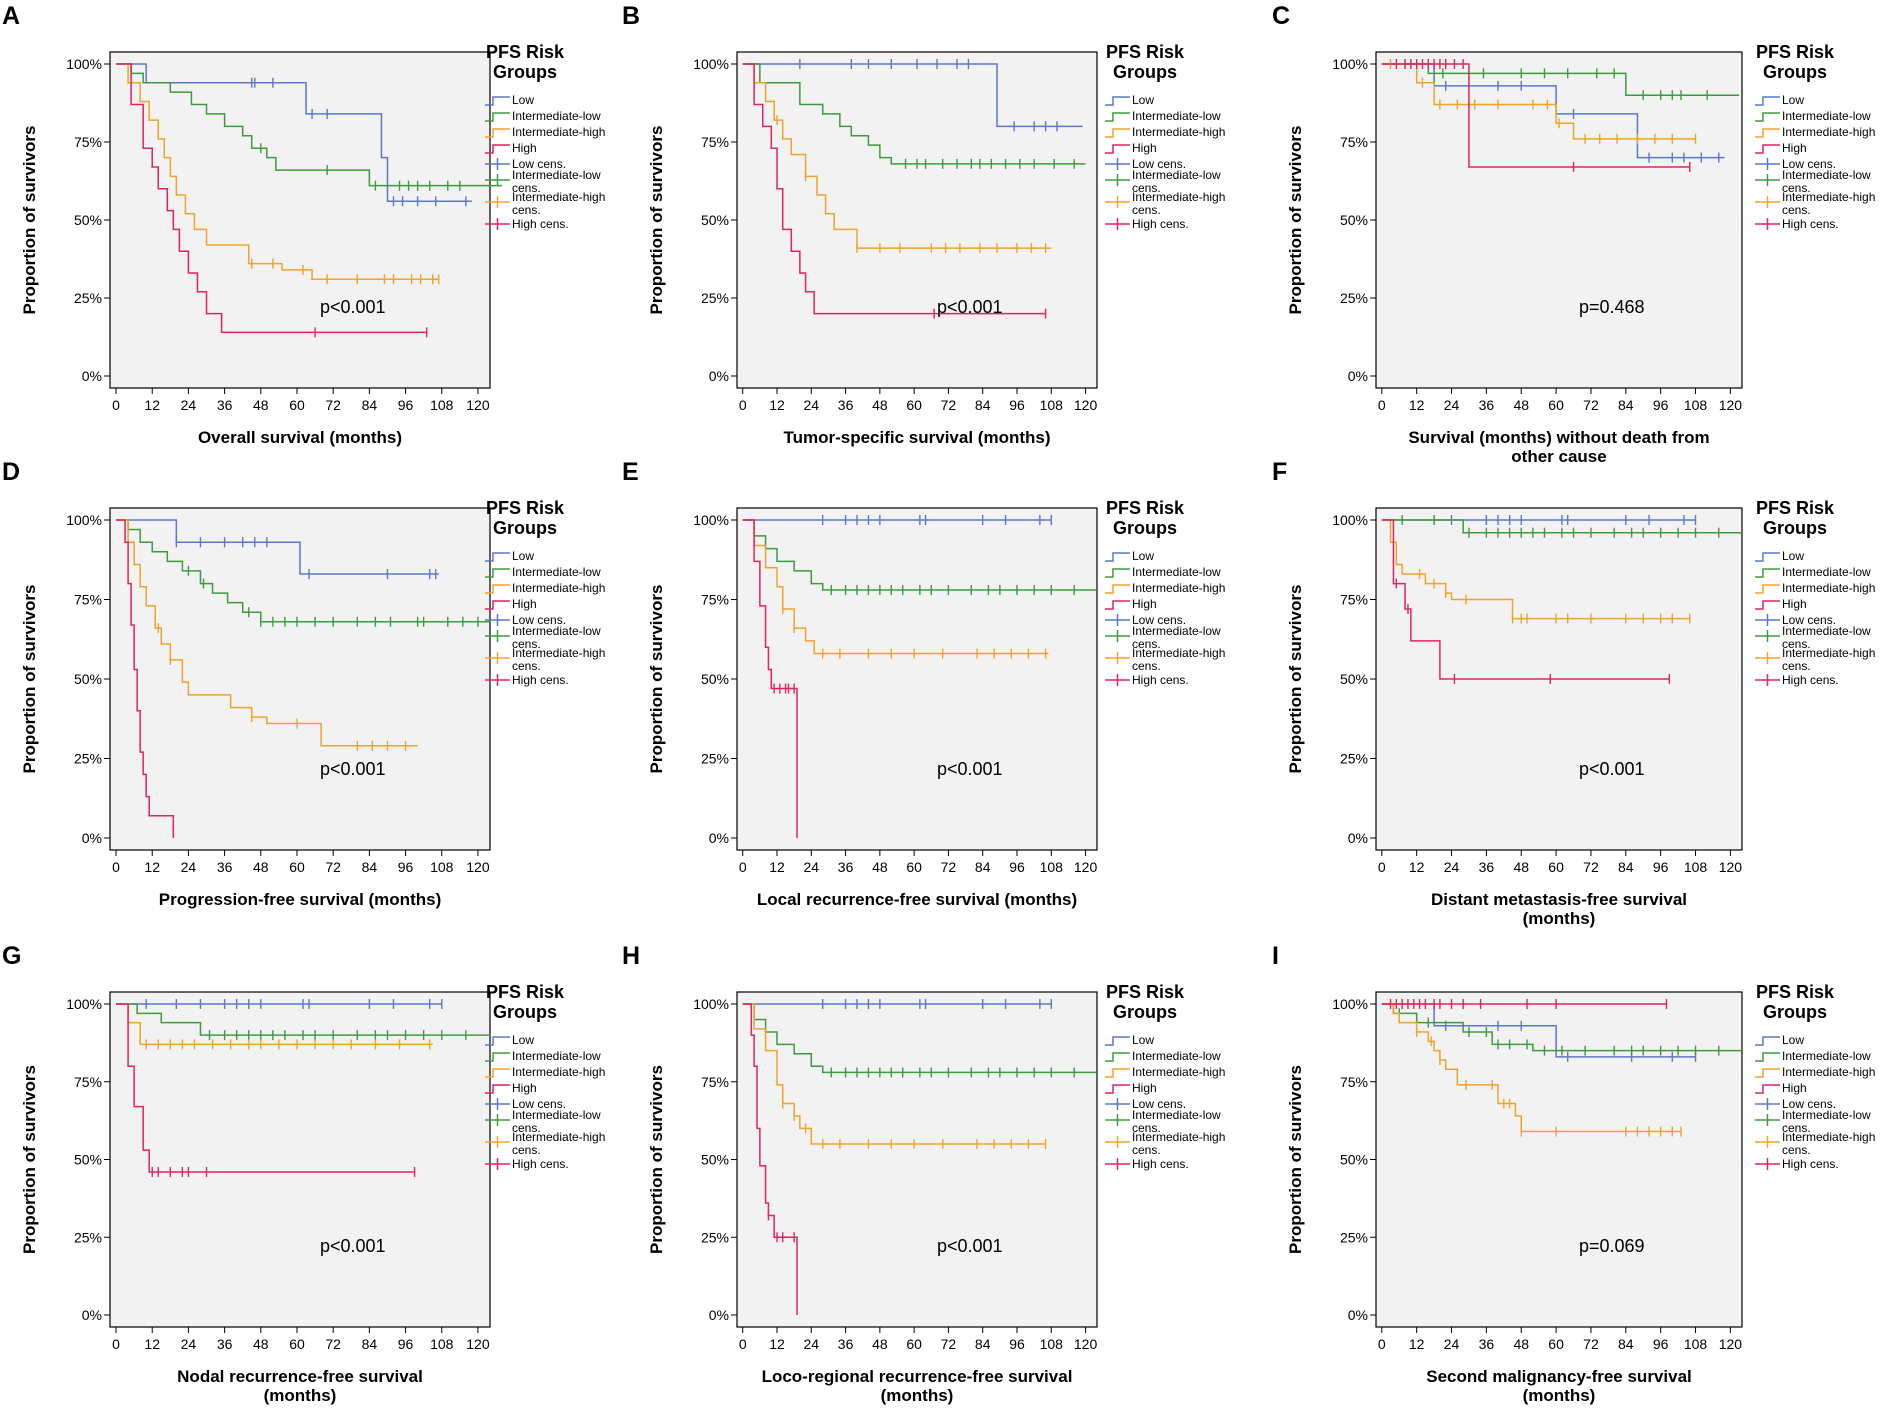  Describe the element at coordinates (916, 437) in the screenshot. I see `x-axis-label: Tumor-specific survival (months)` at that location.